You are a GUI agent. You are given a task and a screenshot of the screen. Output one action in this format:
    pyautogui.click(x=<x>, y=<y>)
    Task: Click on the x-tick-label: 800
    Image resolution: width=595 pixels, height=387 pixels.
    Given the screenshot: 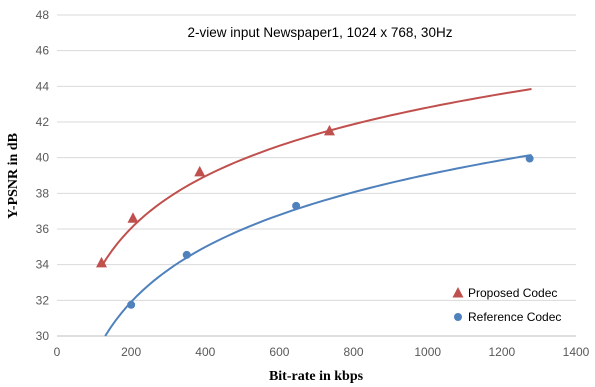 What is the action you would take?
    pyautogui.click(x=354, y=352)
    